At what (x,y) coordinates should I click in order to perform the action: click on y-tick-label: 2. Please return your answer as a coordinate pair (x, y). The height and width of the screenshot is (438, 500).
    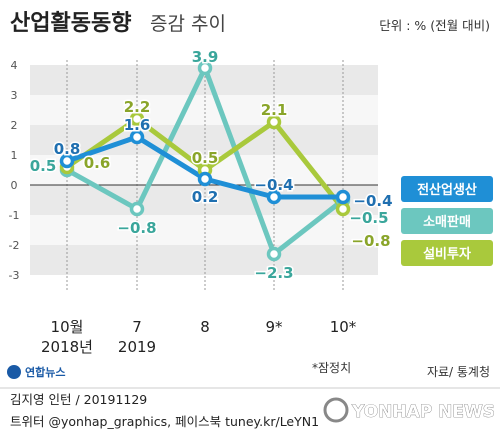
    Looking at the image, I should click on (14, 125).